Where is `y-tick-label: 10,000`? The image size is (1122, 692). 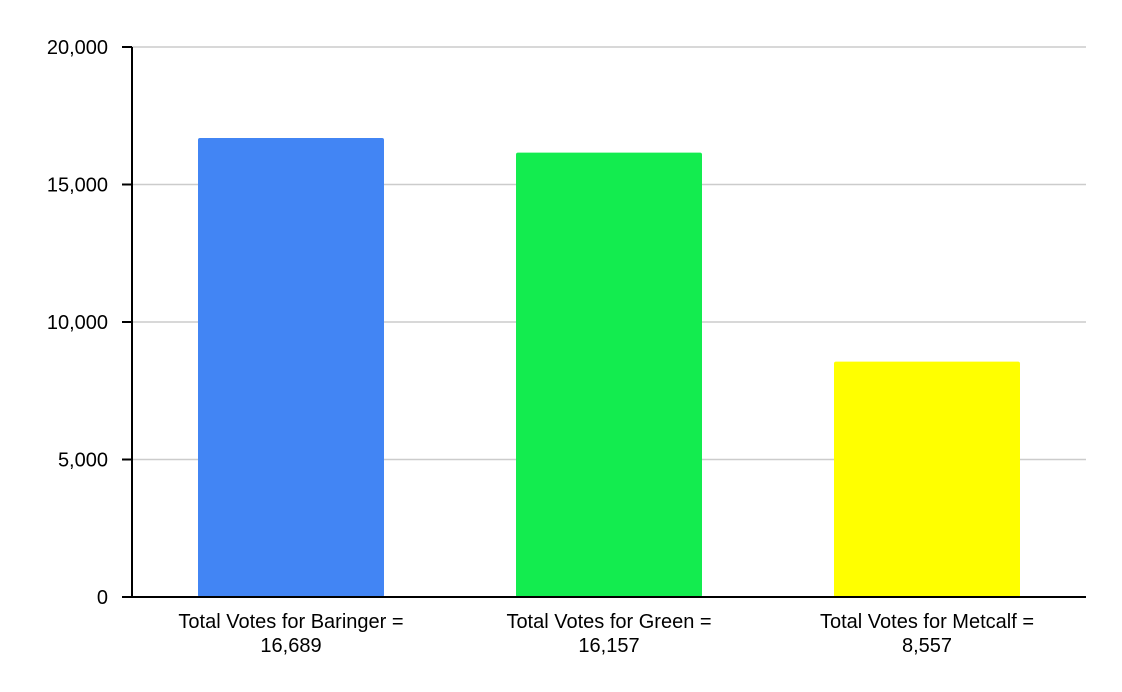
y-tick-label: 10,000 is located at coordinates (77, 323).